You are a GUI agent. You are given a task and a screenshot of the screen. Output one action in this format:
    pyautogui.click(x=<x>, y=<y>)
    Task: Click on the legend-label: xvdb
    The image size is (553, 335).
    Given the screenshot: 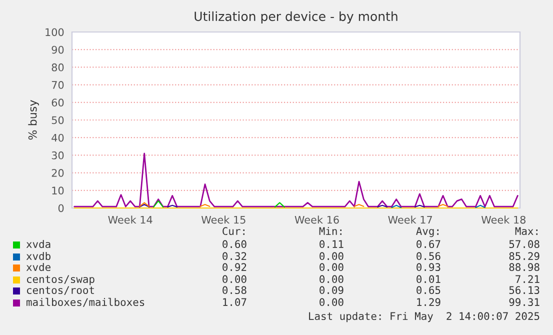 What is the action you would take?
    pyautogui.click(x=38, y=256)
    